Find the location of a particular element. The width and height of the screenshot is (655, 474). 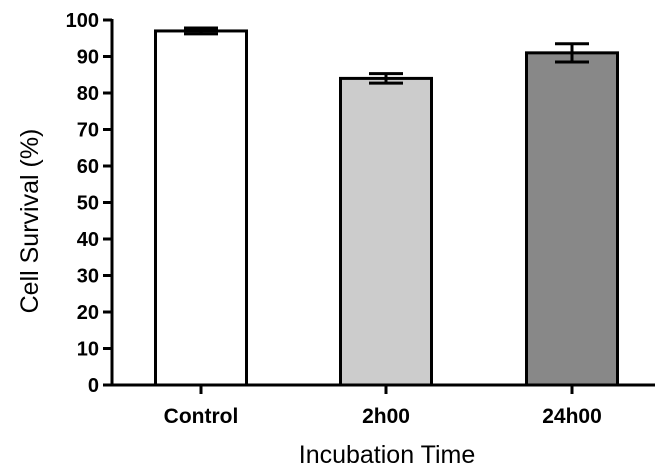

y-axis-ticks: 0 10 20 30 40 50 60 70 80 90 100 is located at coordinates (89, 203).